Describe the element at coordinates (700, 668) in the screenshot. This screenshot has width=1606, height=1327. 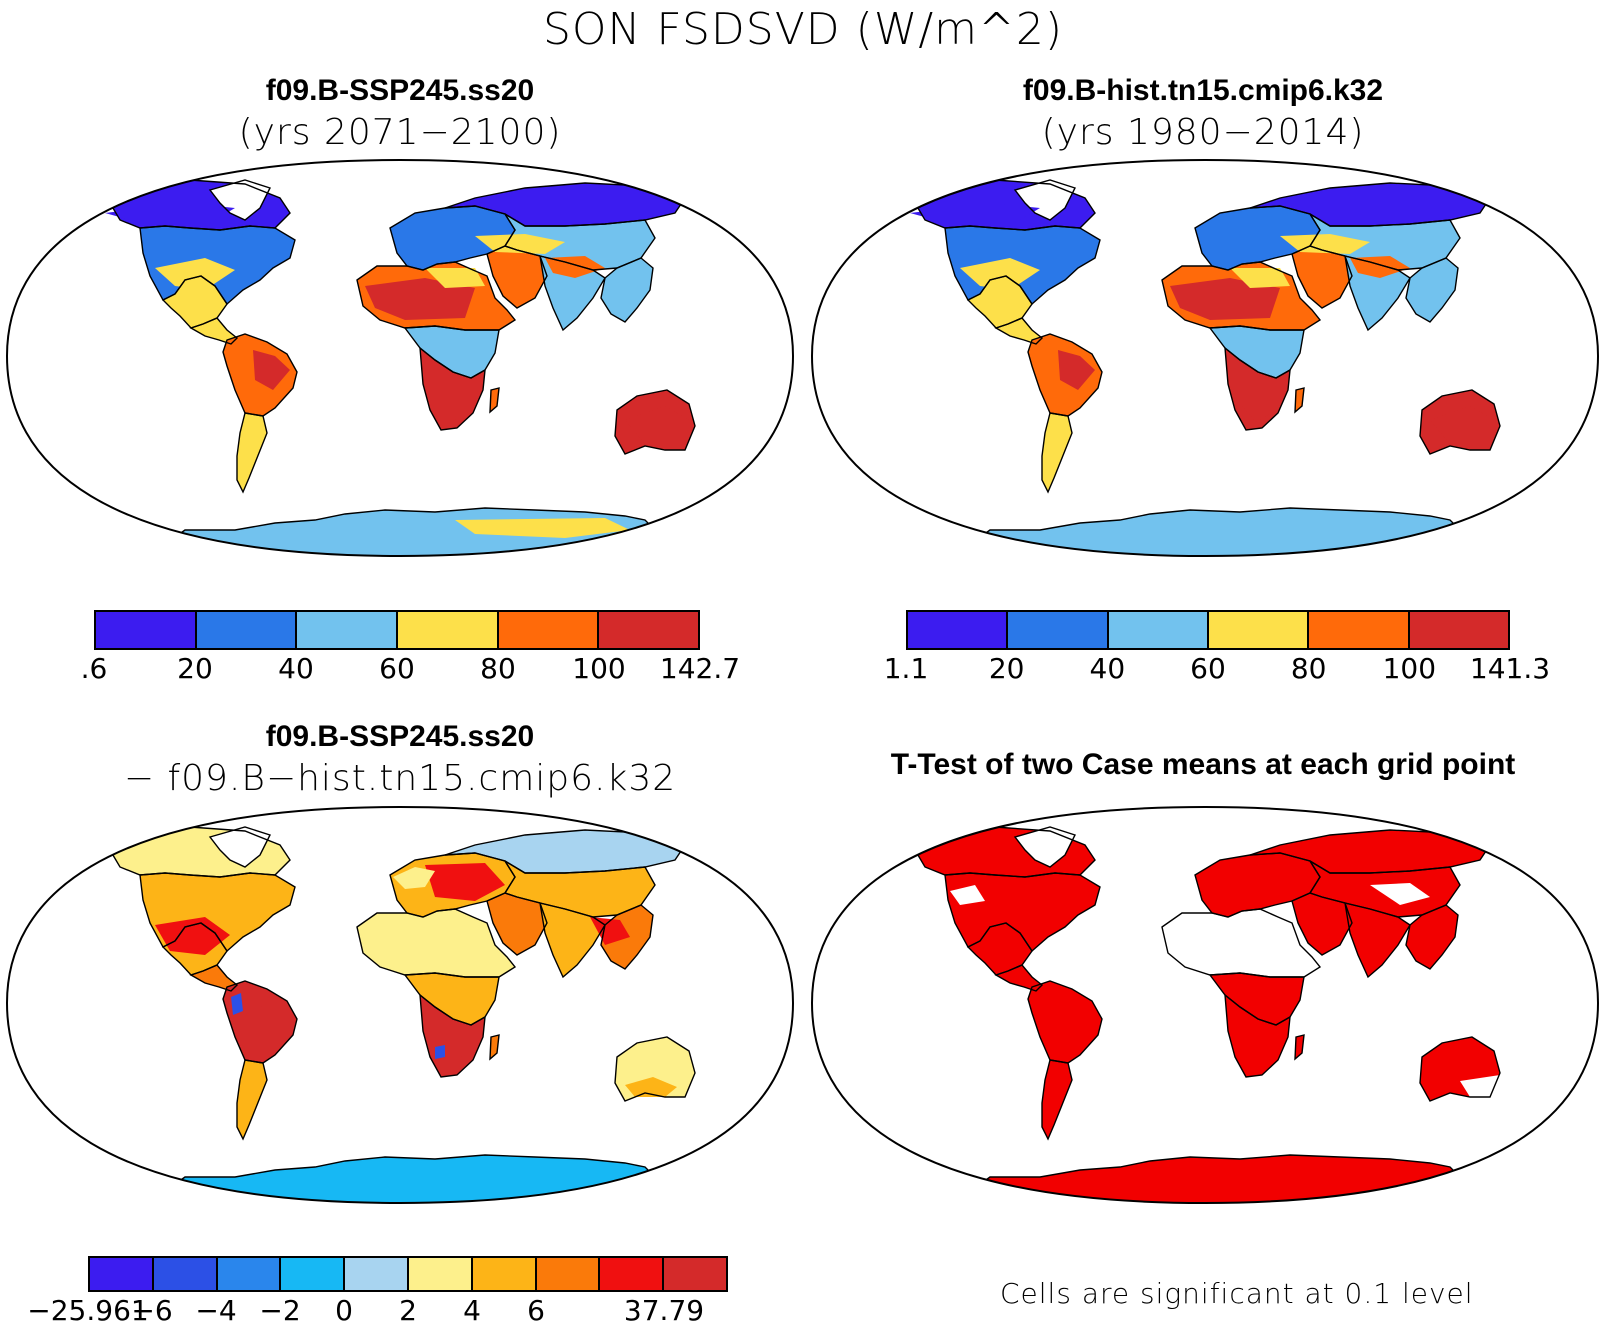
I see `colorbar-tick-label: 142.7` at that location.